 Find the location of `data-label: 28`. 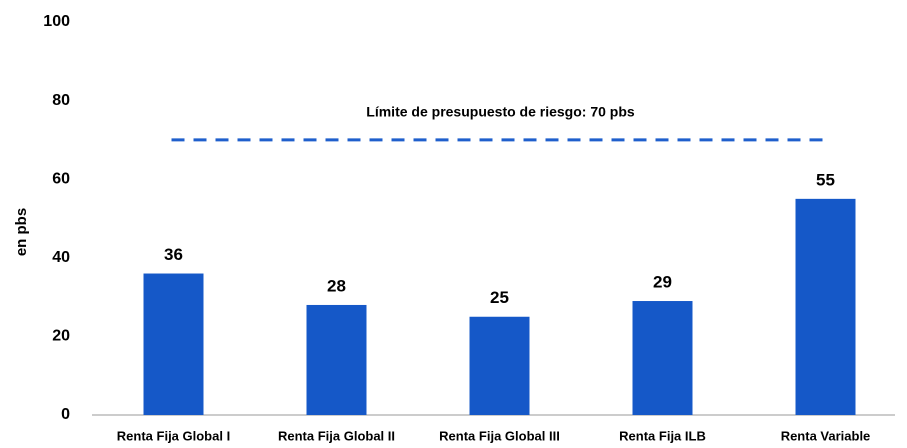

data-label: 28 is located at coordinates (336, 285).